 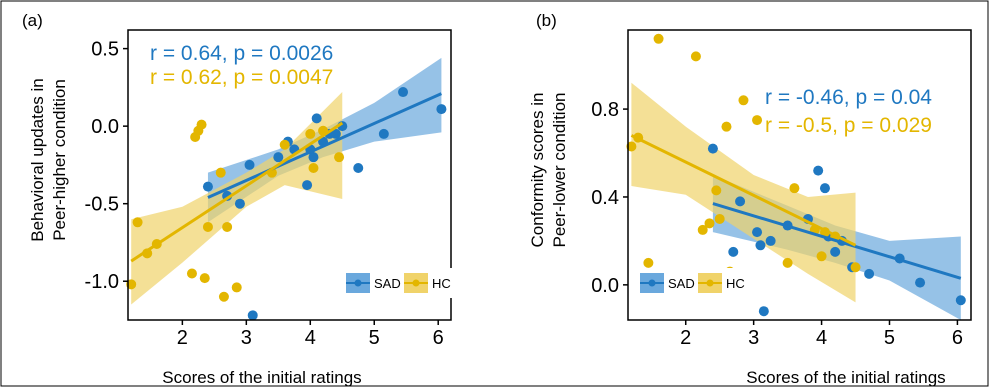 What do you see at coordinates (441, 283) in the screenshot?
I see `panel-a-legend-label-hc: HC` at bounding box center [441, 283].